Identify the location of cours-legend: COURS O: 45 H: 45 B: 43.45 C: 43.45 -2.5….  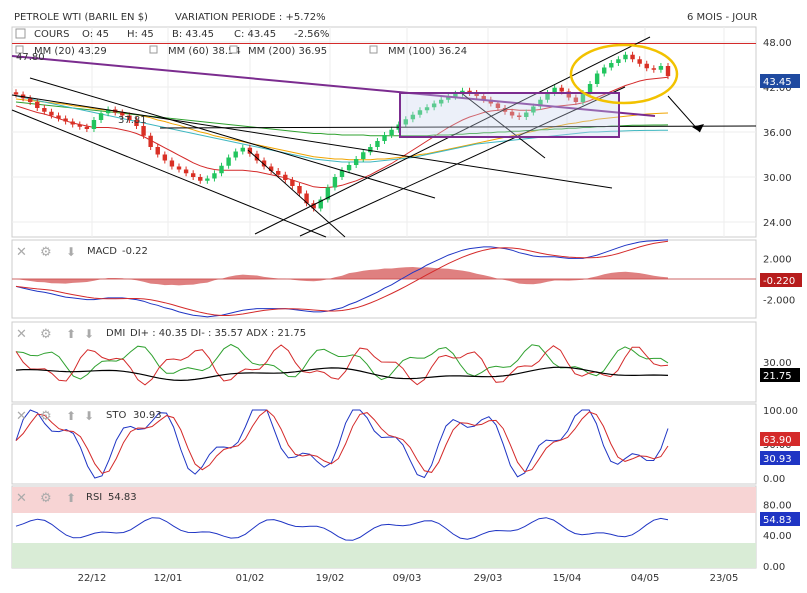
(172, 34).